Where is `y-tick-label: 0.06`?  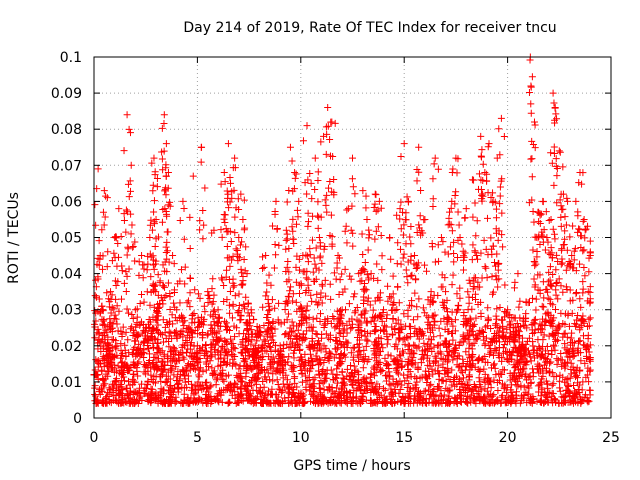 y-tick-label: 0.06 is located at coordinates (66, 202).